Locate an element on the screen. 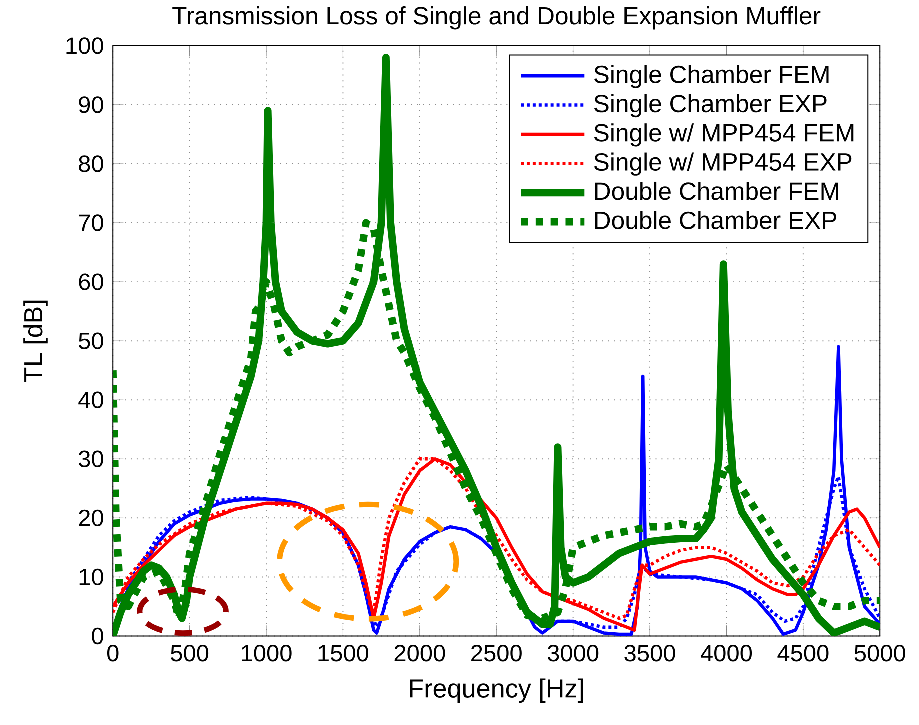 The width and height of the screenshot is (919, 725). x-tick-label: 4500 is located at coordinates (803, 653).